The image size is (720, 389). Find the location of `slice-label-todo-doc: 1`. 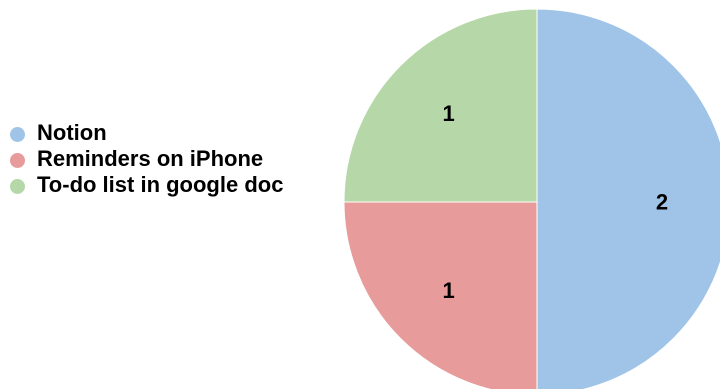

slice-label-todo-doc: 1 is located at coordinates (448, 113).